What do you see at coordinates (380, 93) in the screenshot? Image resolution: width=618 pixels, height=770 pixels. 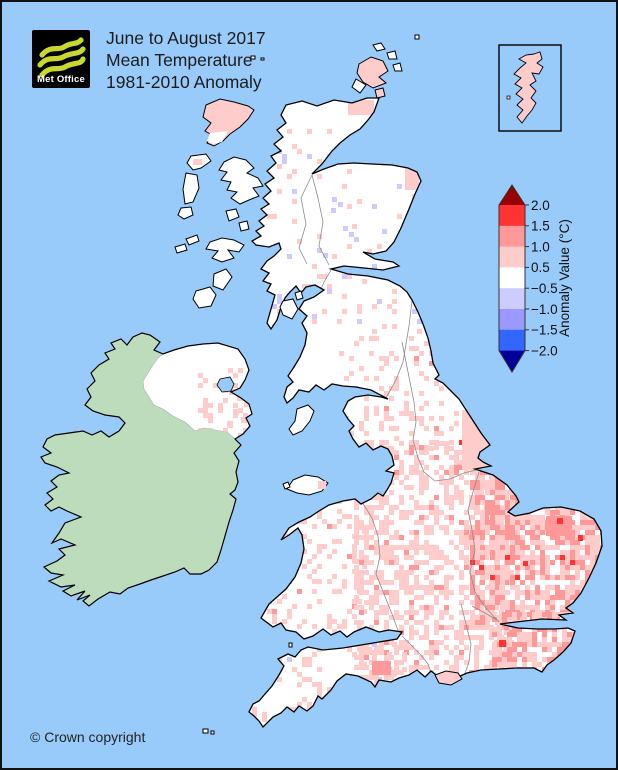 I see `island-south-ronaldsay` at bounding box center [380, 93].